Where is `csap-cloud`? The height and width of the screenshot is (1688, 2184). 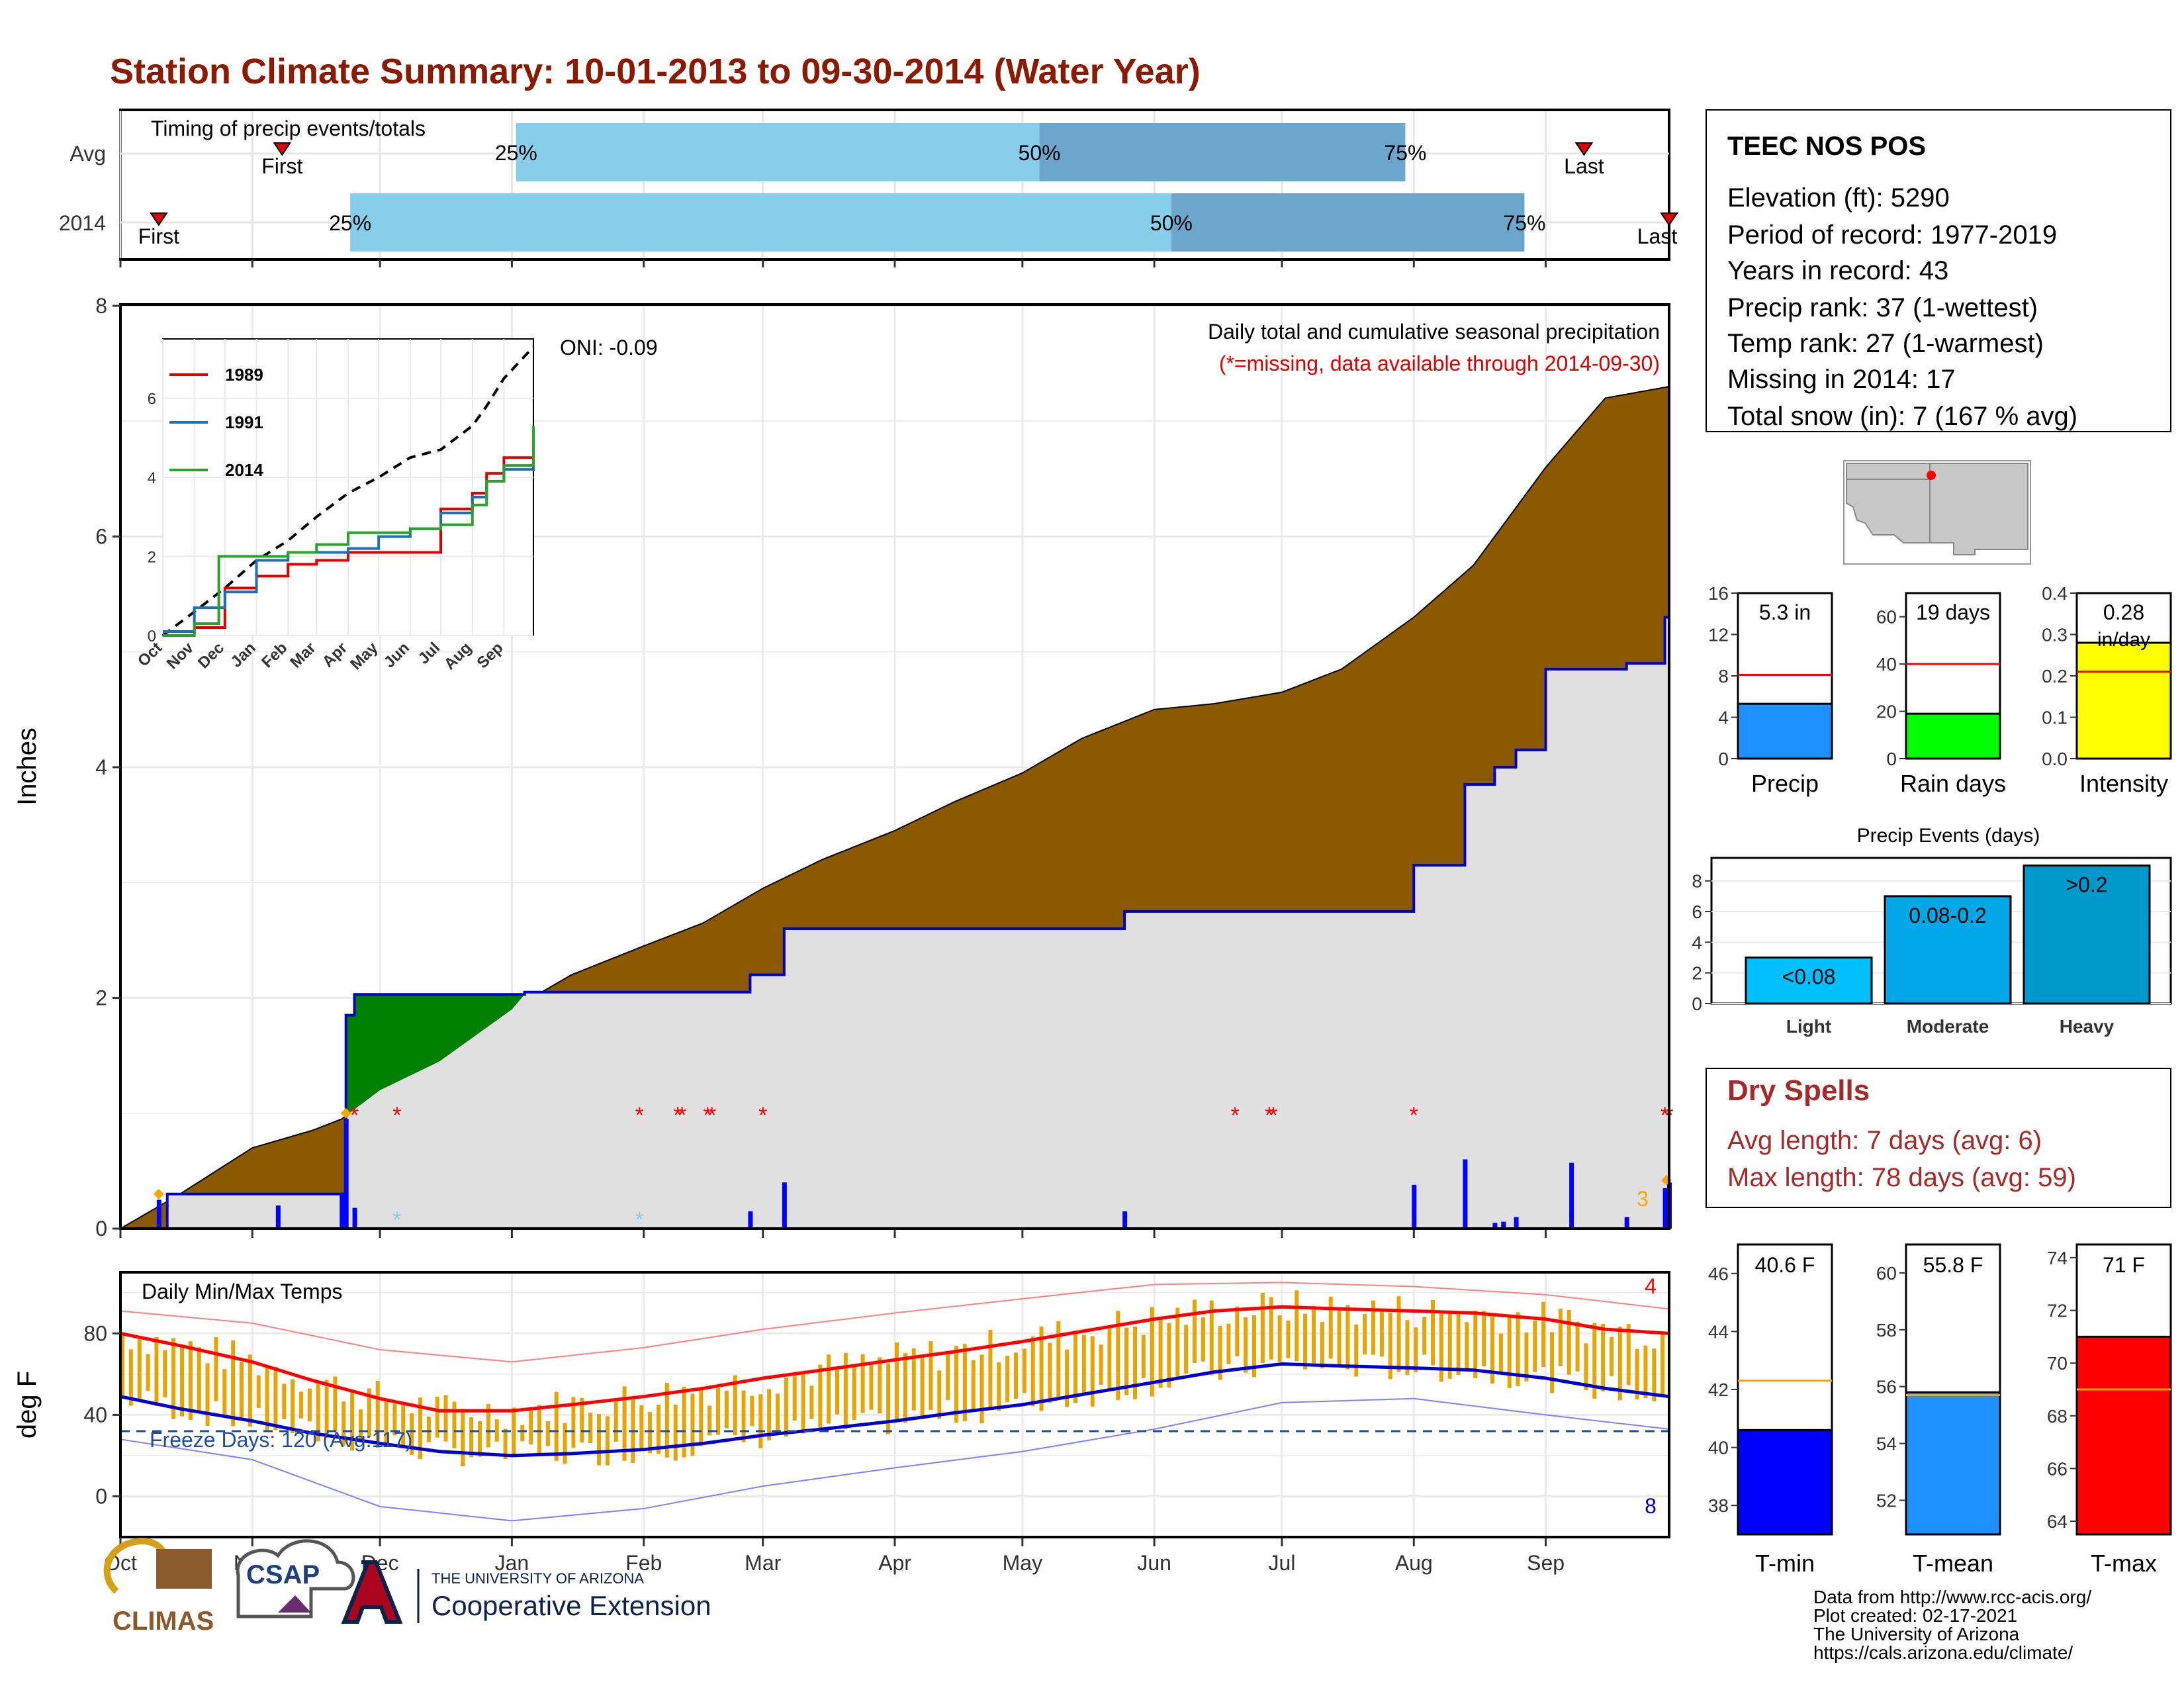 csap-cloud is located at coordinates (295, 1578).